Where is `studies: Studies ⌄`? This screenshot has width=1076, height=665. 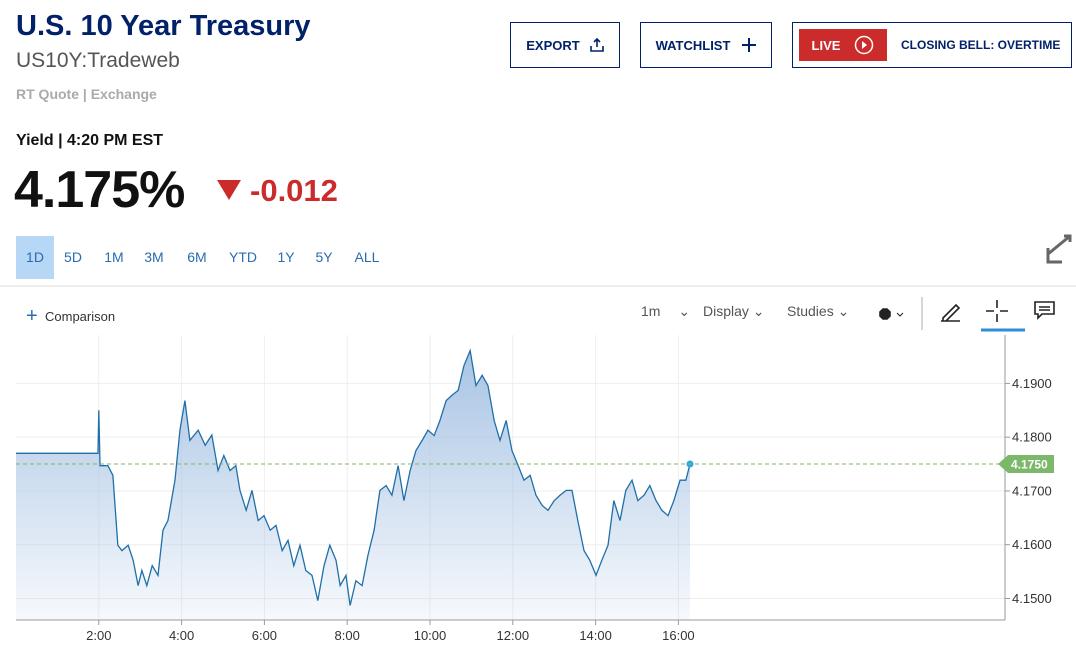
studies: Studies ⌄ is located at coordinates (818, 311).